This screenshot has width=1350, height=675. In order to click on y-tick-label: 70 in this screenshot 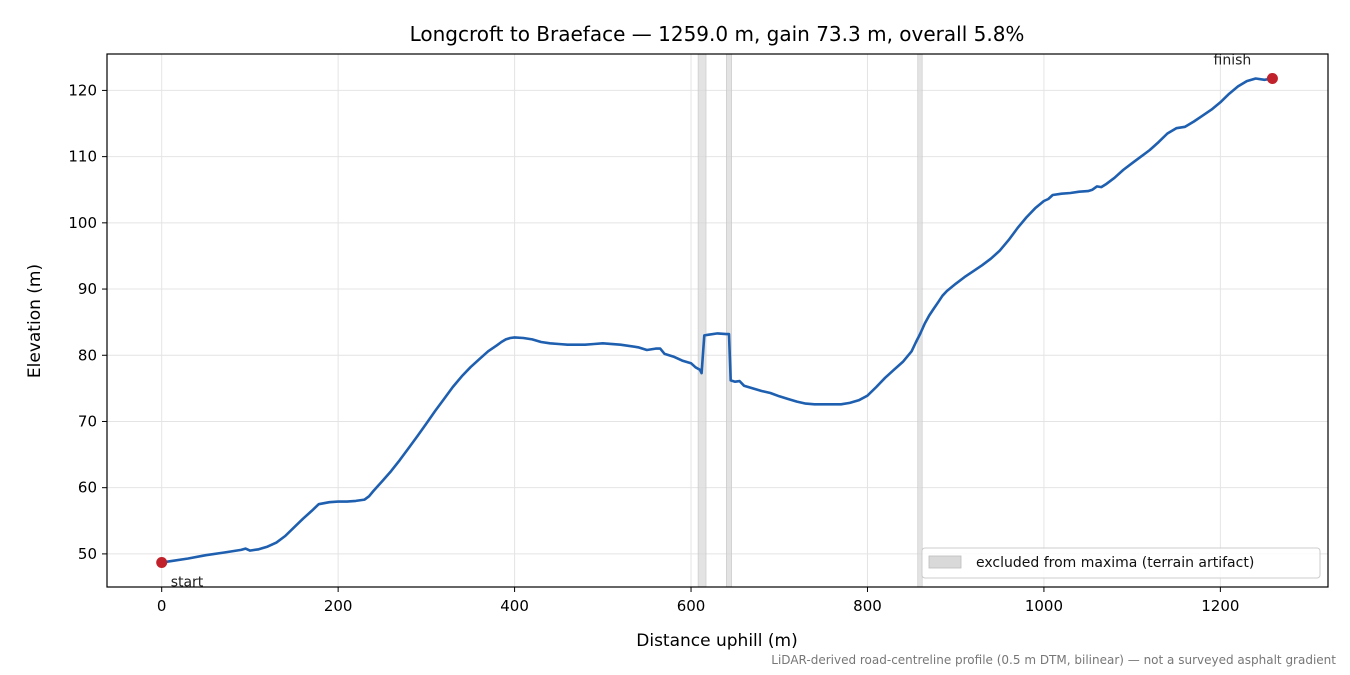, I will do `click(87, 421)`.